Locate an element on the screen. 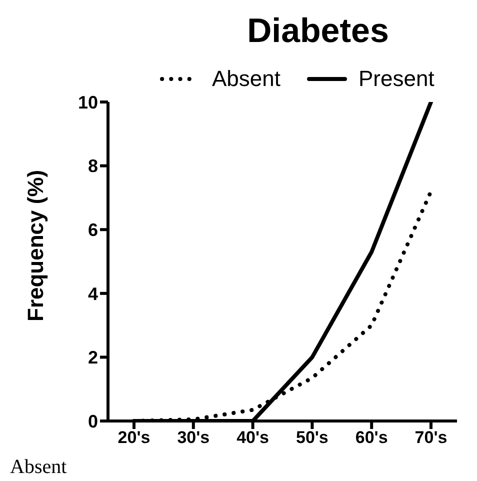 The image size is (477, 481). y-tick-label: 0 is located at coordinates (93, 421).